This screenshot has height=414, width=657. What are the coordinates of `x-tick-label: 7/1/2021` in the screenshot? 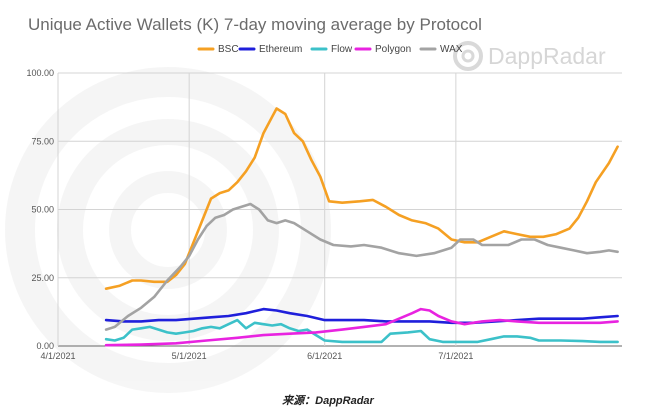 It's located at (455, 356).